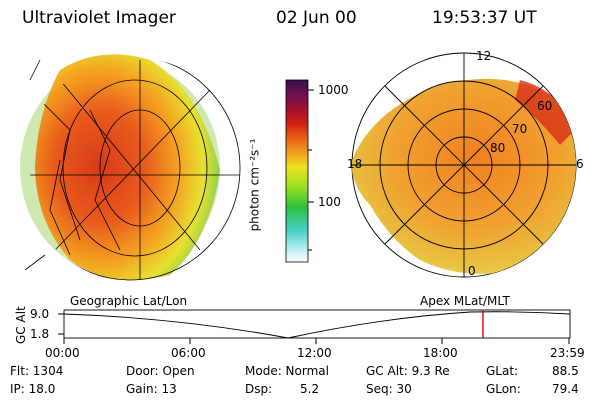 The image size is (600, 400). Describe the element at coordinates (545, 106) in the screenshot. I see `lat-label-60: 60` at that location.